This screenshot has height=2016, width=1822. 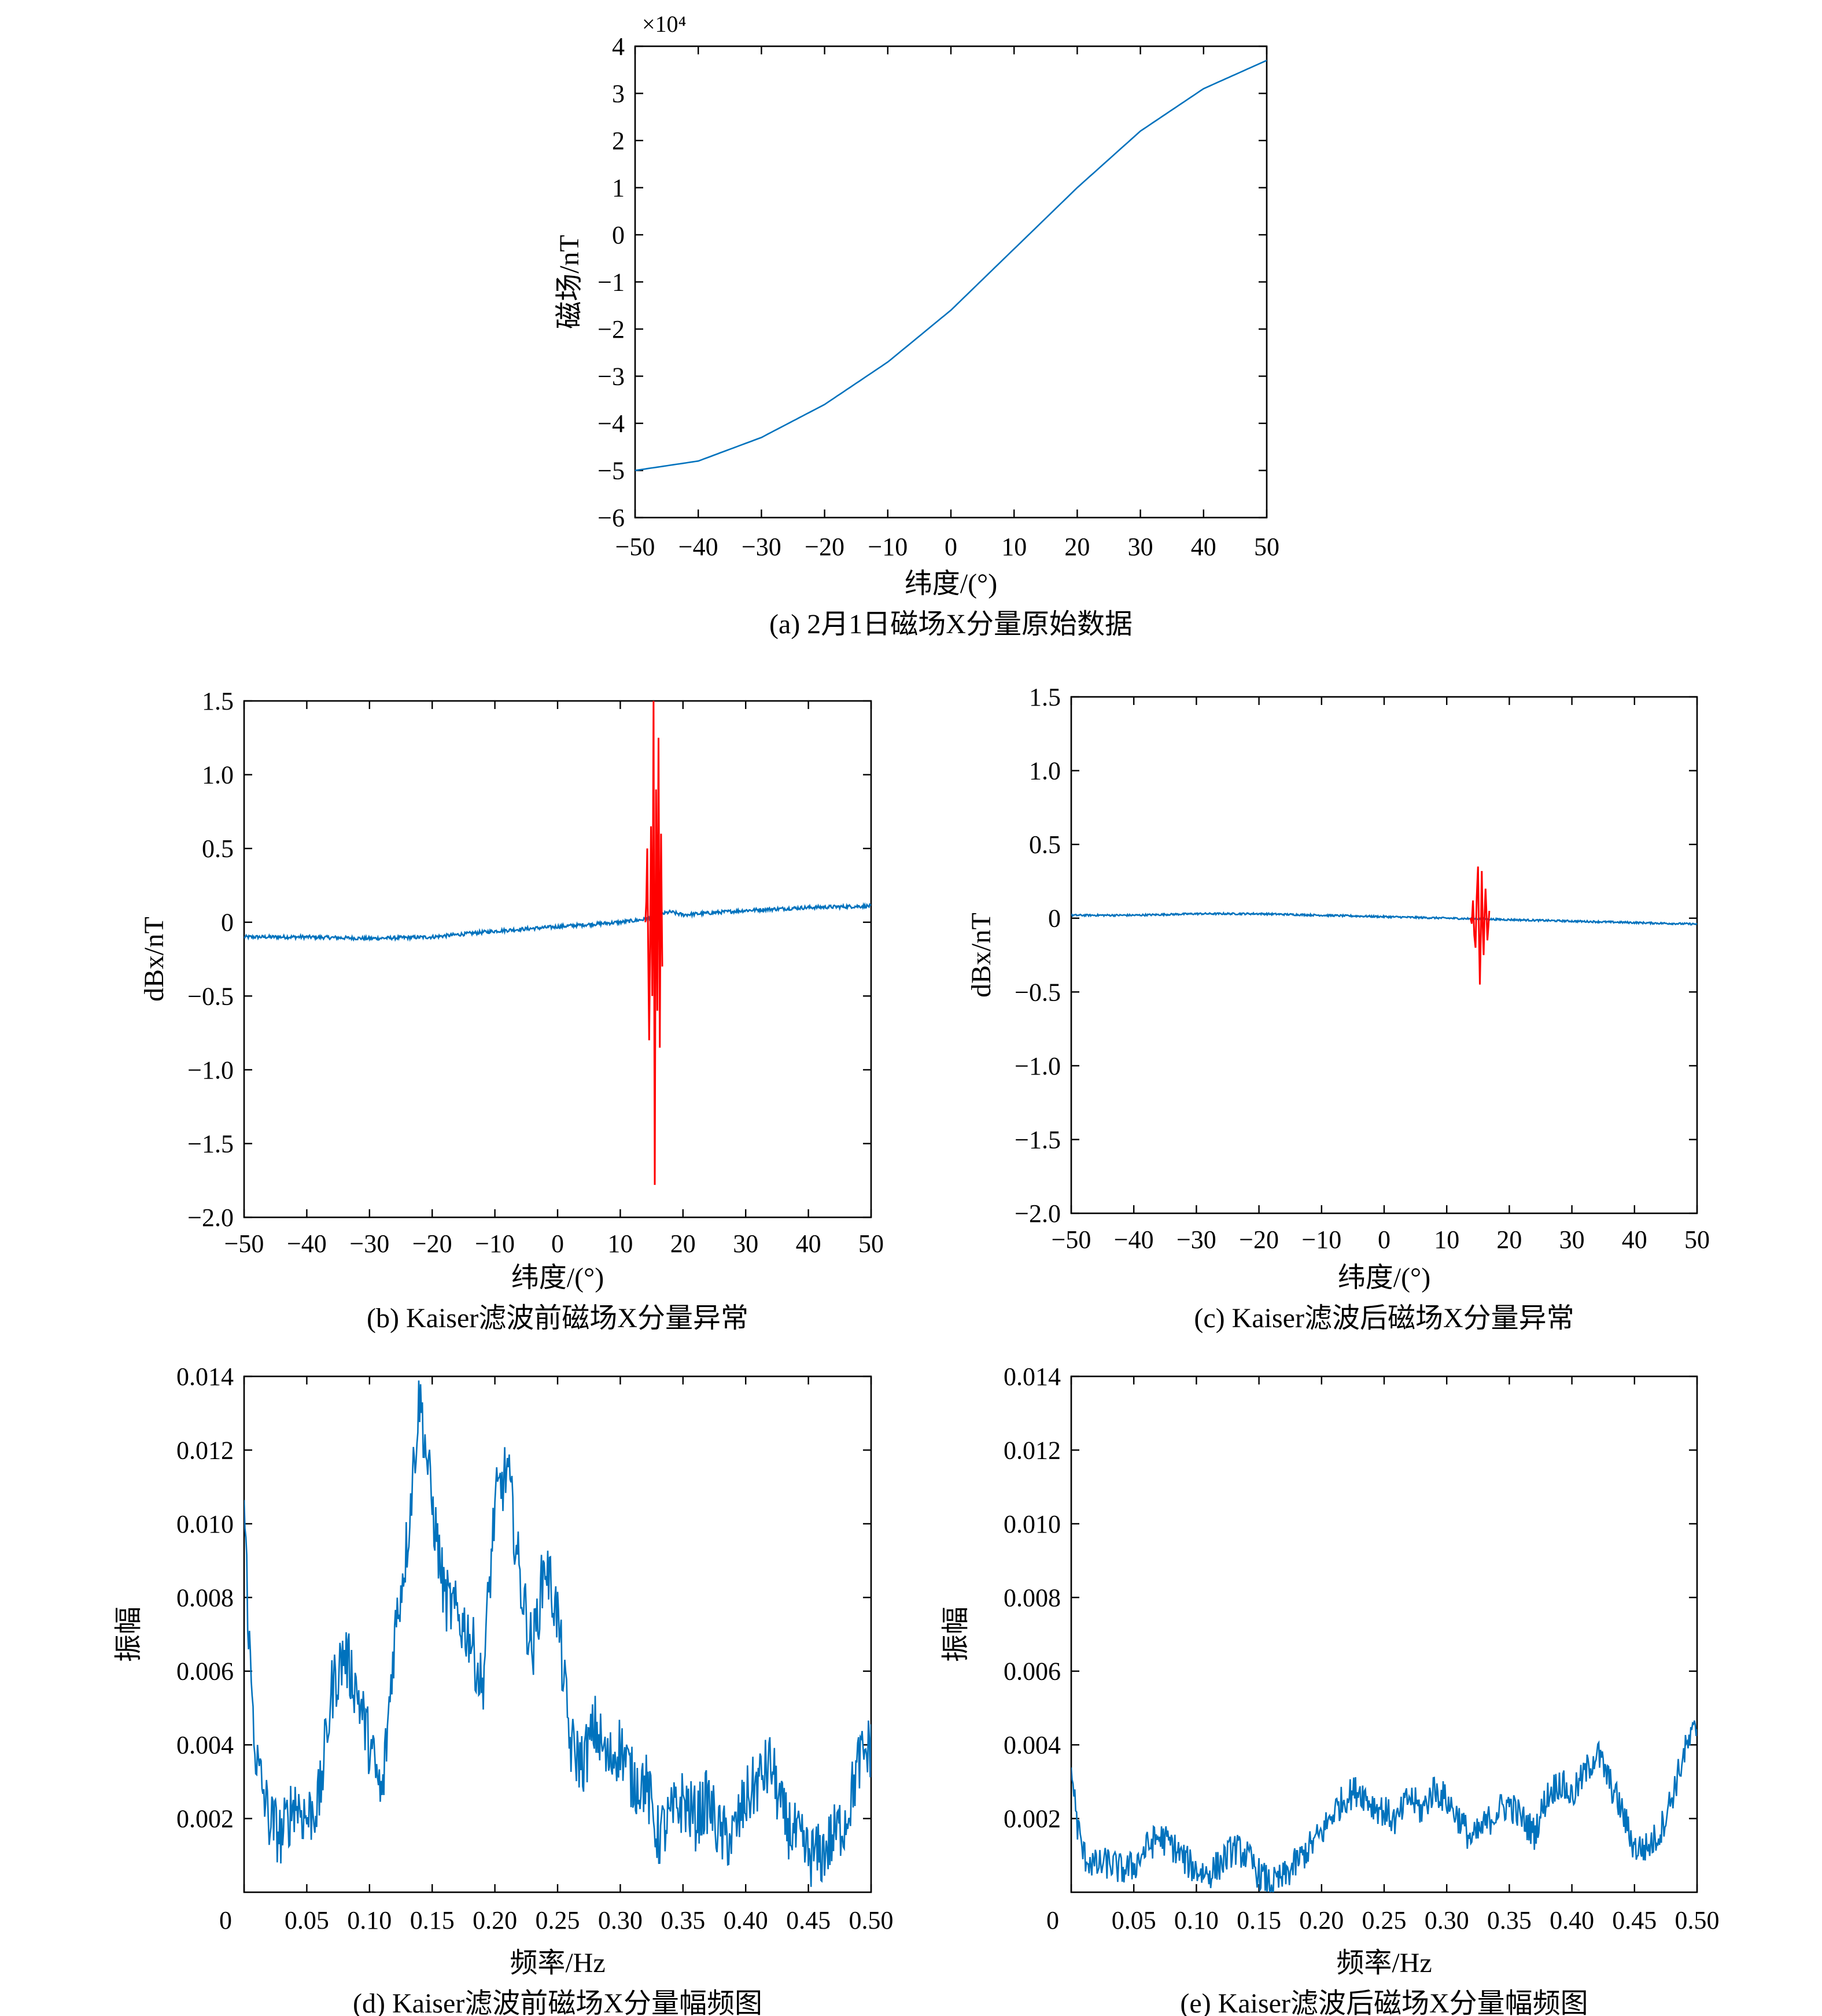 What do you see at coordinates (1134, 1920) in the screenshot?
I see `x-tick-label: 0.05` at bounding box center [1134, 1920].